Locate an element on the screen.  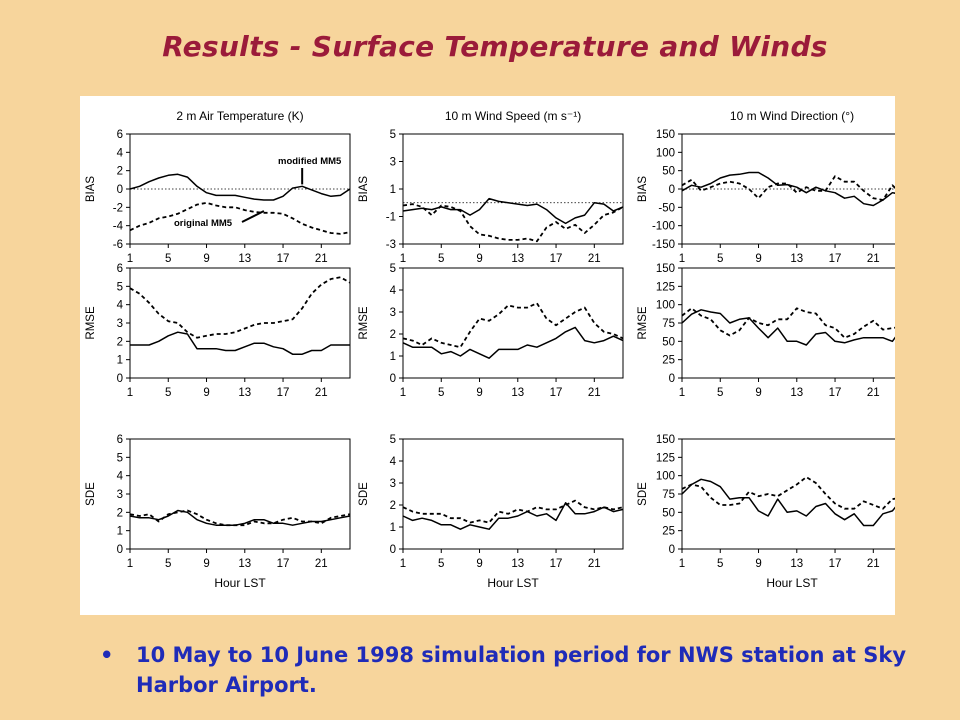
x-axis-label: Hour LST is located at coordinates (513, 583).